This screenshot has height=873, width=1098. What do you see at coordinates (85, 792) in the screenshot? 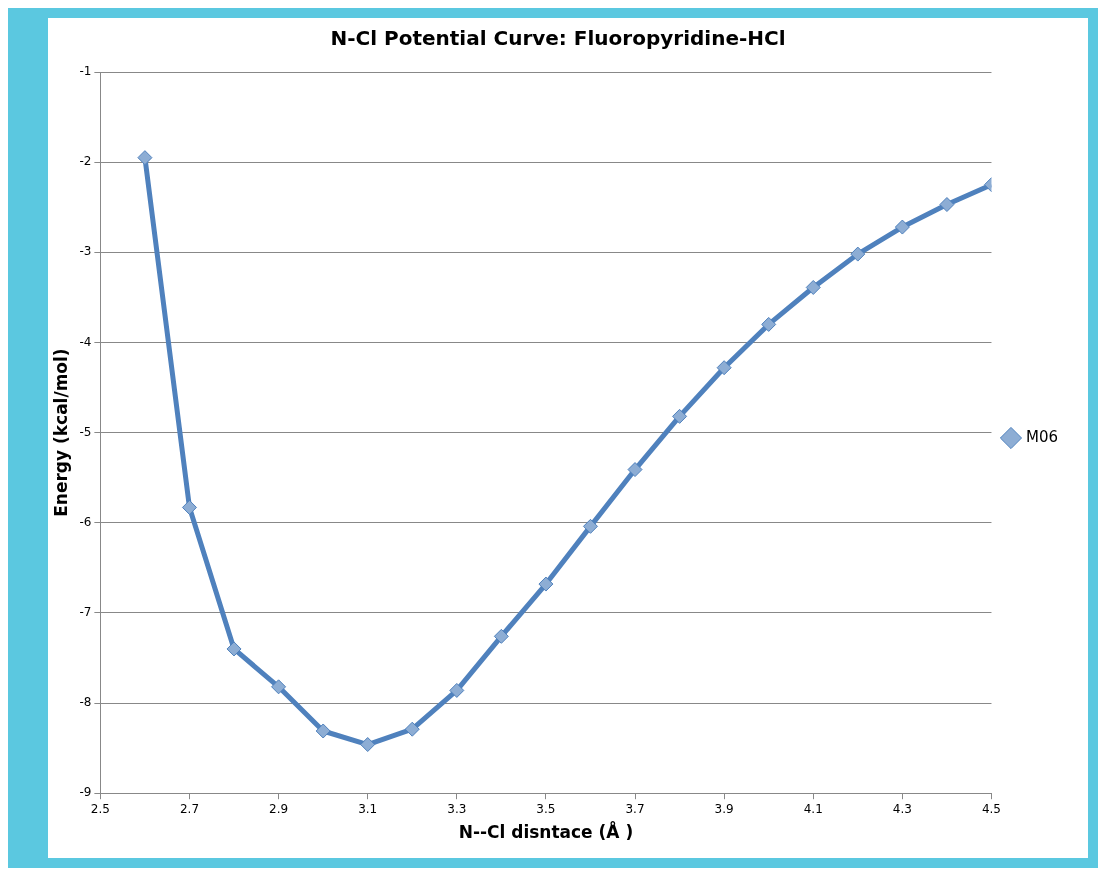
I see `y-tick-label: -9` at bounding box center [85, 792].